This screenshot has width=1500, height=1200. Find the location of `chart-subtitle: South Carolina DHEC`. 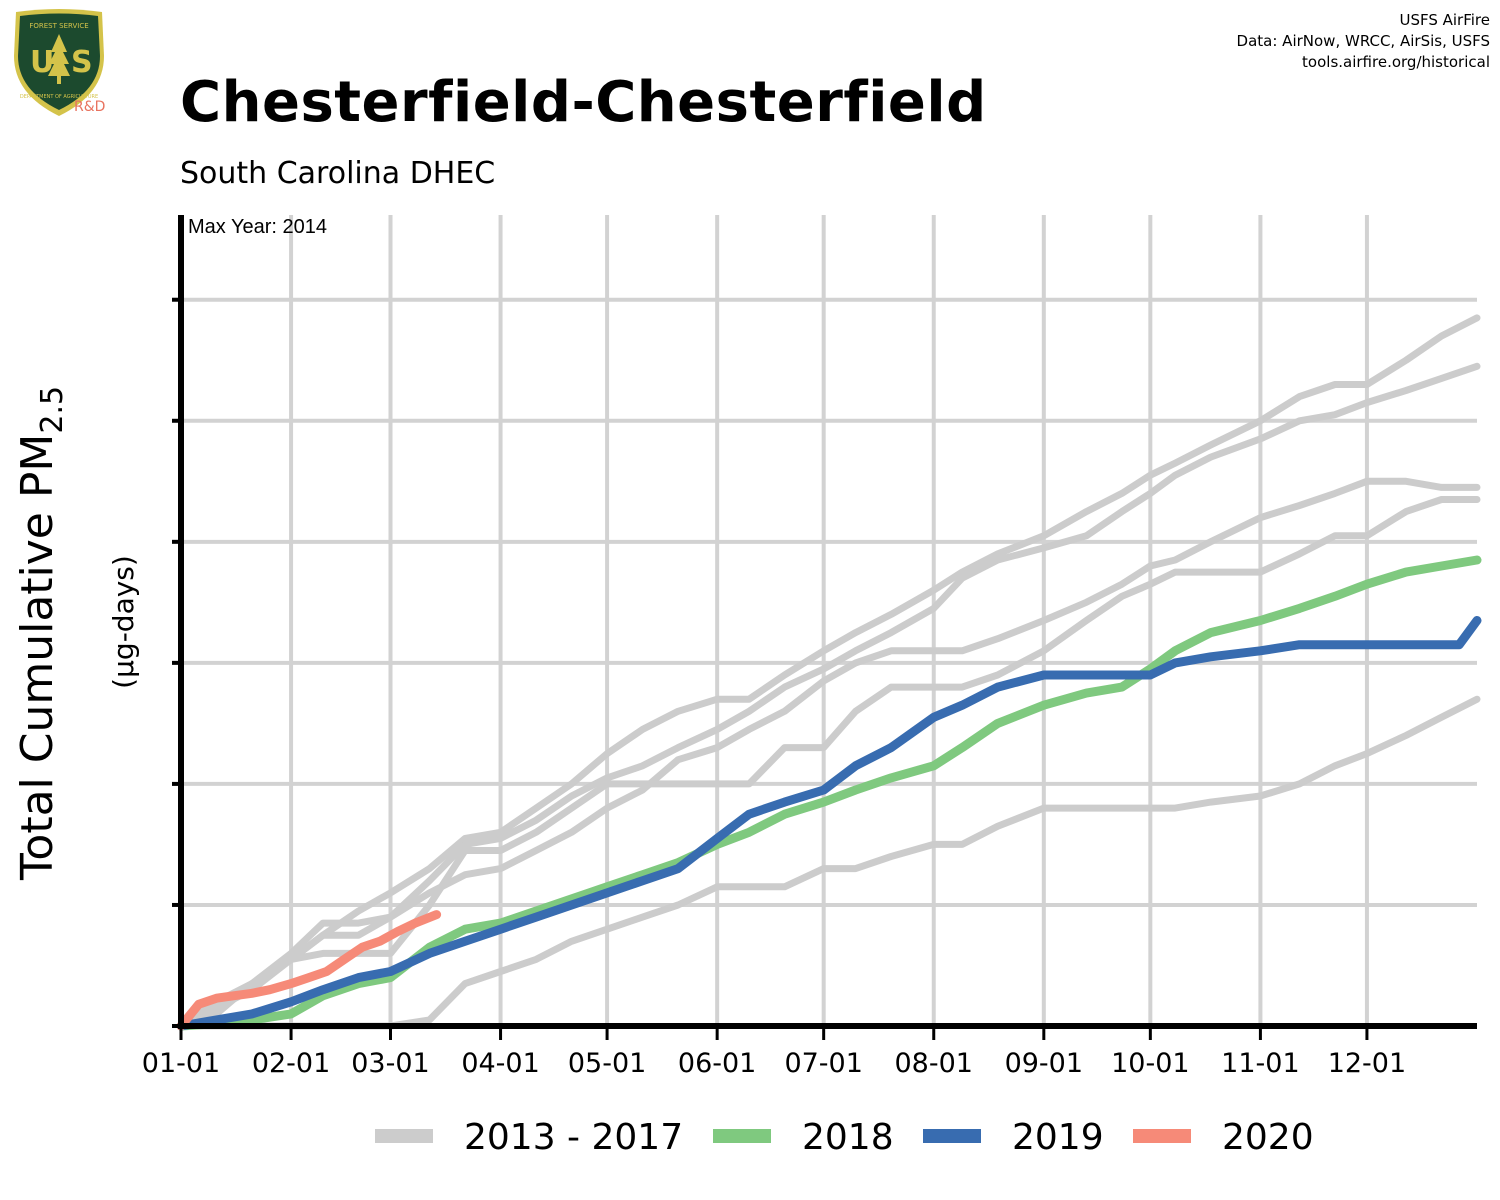

chart-subtitle: South Carolina DHEC is located at coordinates (338, 173).